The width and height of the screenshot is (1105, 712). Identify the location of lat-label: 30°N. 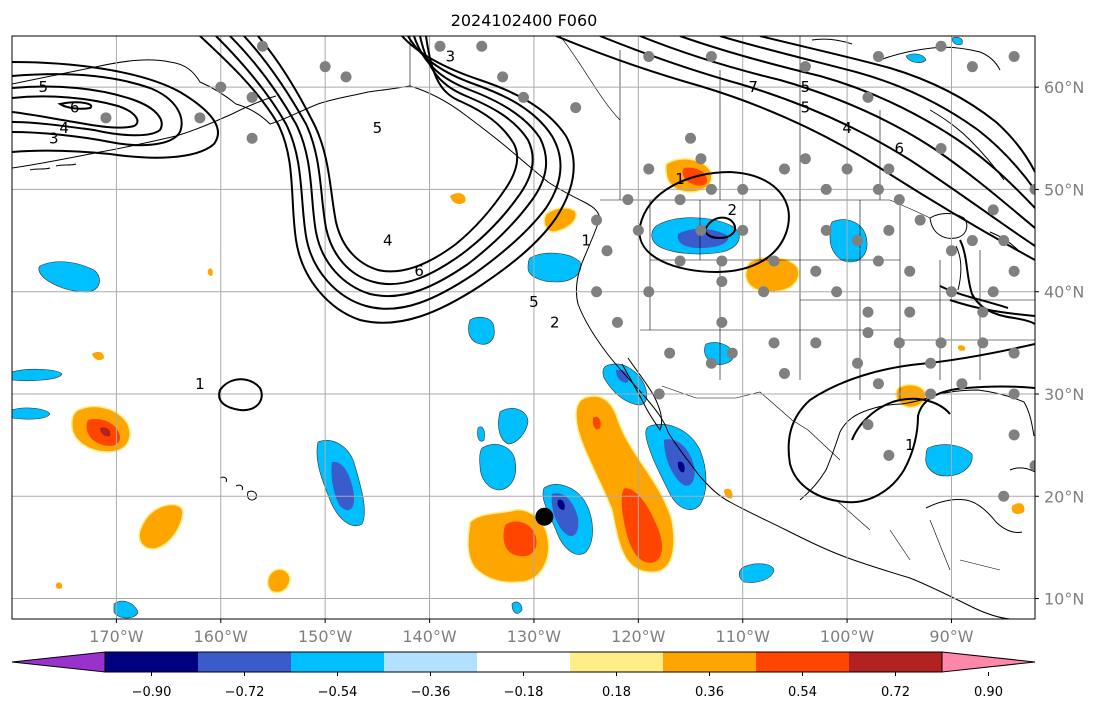
(1064, 394).